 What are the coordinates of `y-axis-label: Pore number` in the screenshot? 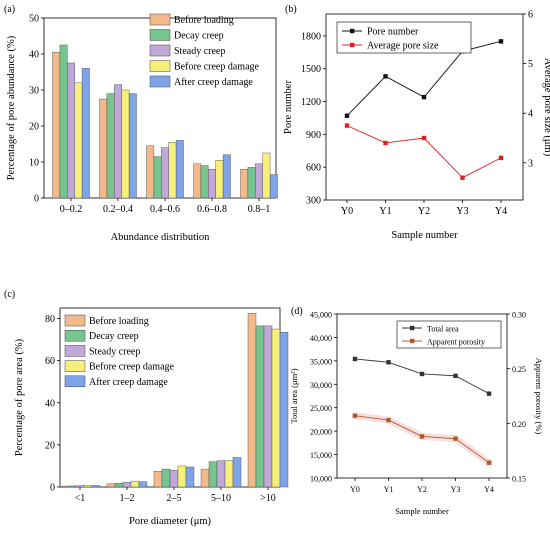 It's located at (288, 107).